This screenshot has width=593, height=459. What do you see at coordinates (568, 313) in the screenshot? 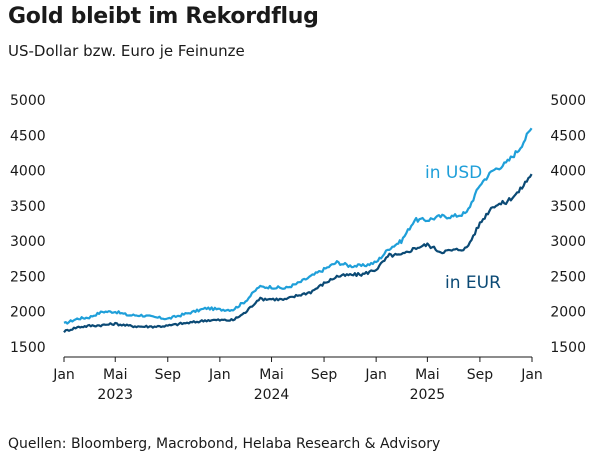
I see `y-tick-label-right: 2000` at bounding box center [568, 313].